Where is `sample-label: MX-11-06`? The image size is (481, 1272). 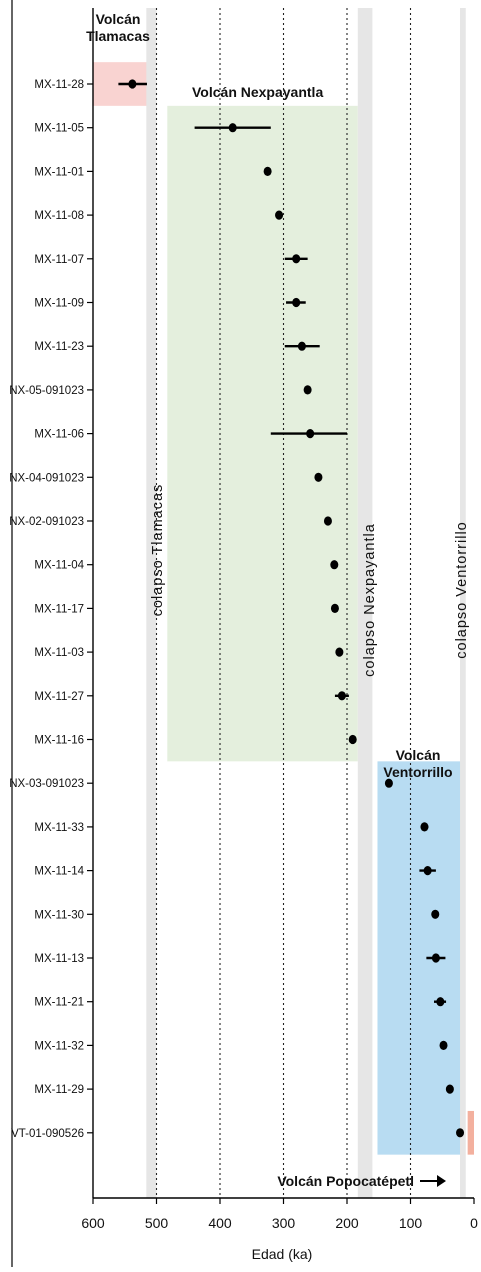
sample-label: MX-11-06 is located at coordinates (59, 435).